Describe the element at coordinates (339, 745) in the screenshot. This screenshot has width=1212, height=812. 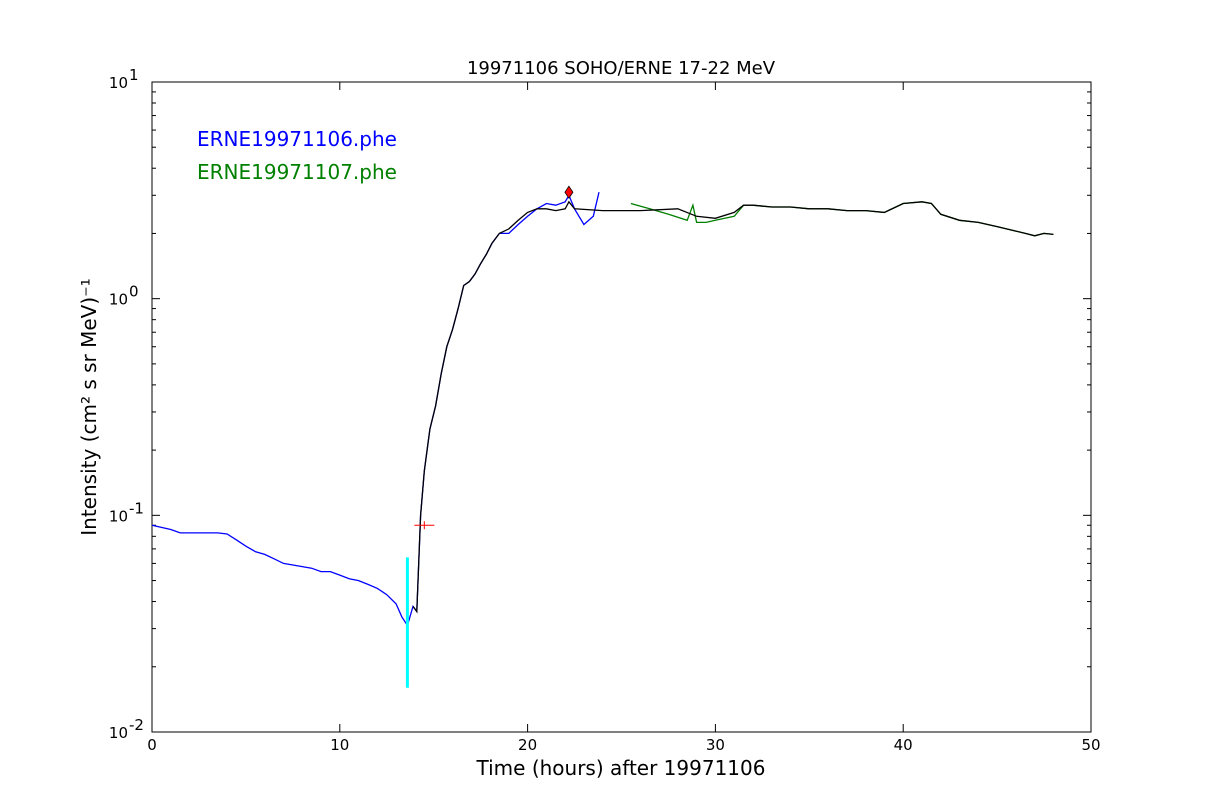
I see `x-tick-label: 10` at that location.